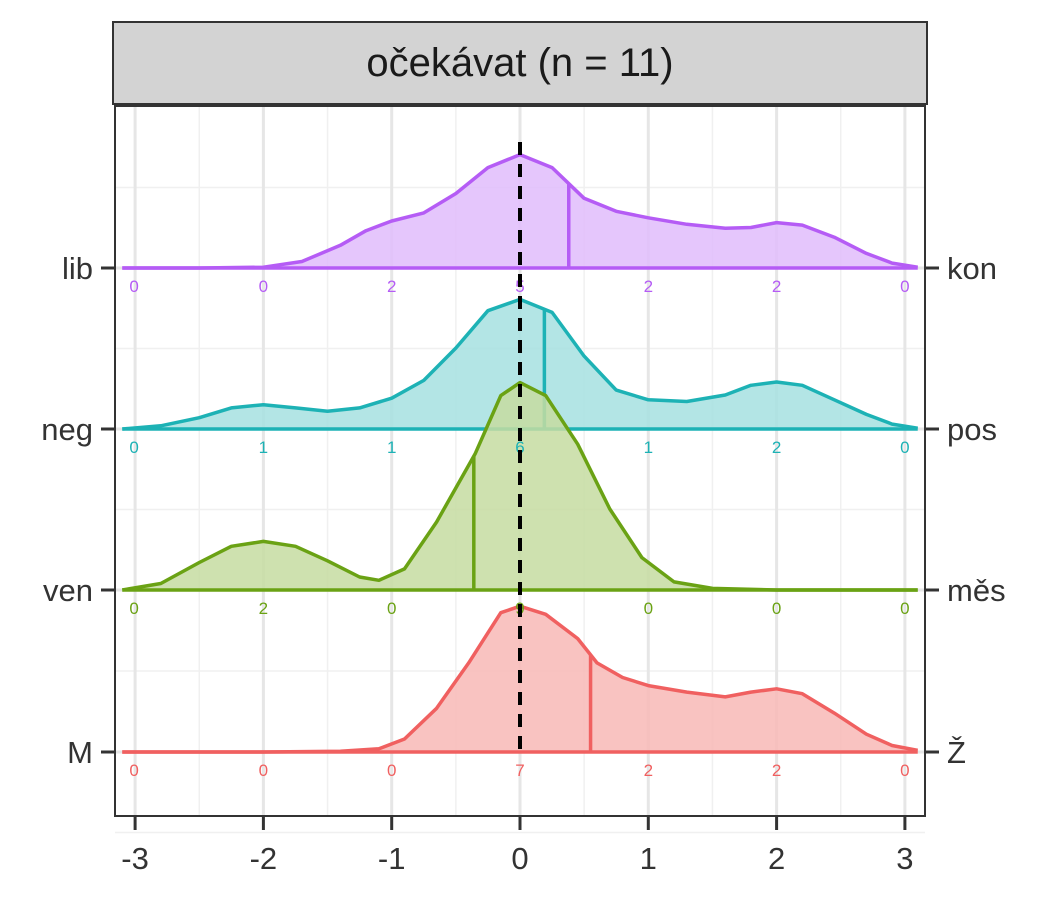 The width and height of the screenshot is (1050, 900). Describe the element at coordinates (776, 858) in the screenshot. I see `x-tick-label: 2` at that location.